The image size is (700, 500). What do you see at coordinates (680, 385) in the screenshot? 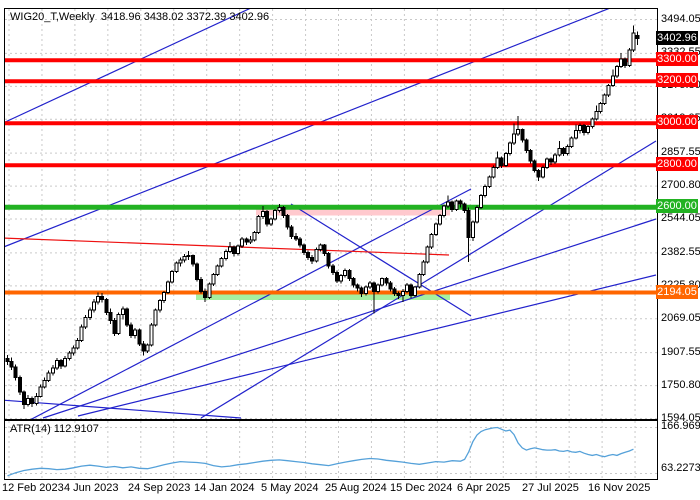
I see `price-axis-label: 1750.80` at bounding box center [680, 385].